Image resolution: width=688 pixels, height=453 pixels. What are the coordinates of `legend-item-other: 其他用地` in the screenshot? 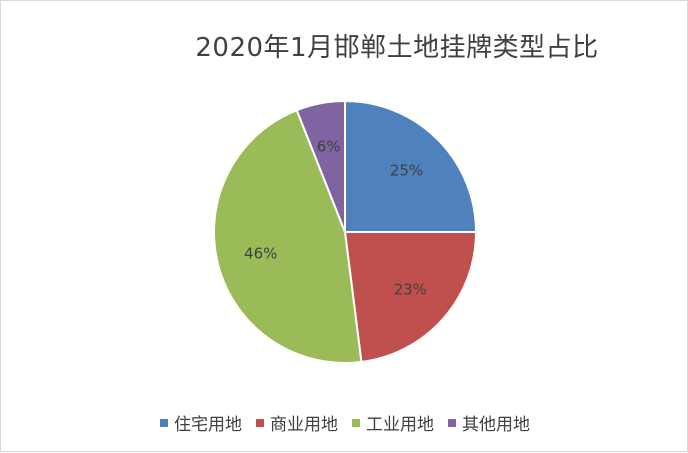 It's located at (489, 422).